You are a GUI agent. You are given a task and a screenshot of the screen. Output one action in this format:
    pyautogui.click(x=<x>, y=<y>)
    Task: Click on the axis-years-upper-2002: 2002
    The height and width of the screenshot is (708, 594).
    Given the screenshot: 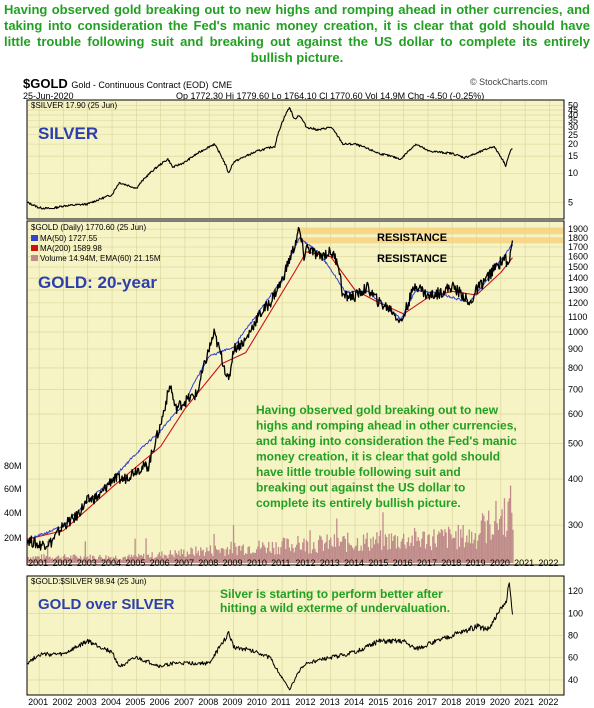 What is the action you would take?
    pyautogui.click(x=62, y=563)
    